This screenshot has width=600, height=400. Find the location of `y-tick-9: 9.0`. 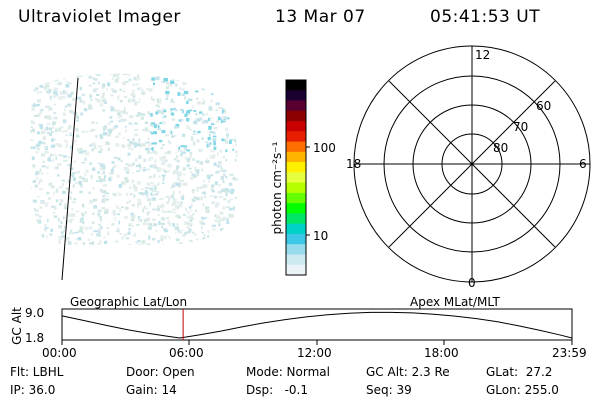

y-tick-9: 9.0 is located at coordinates (35, 313).